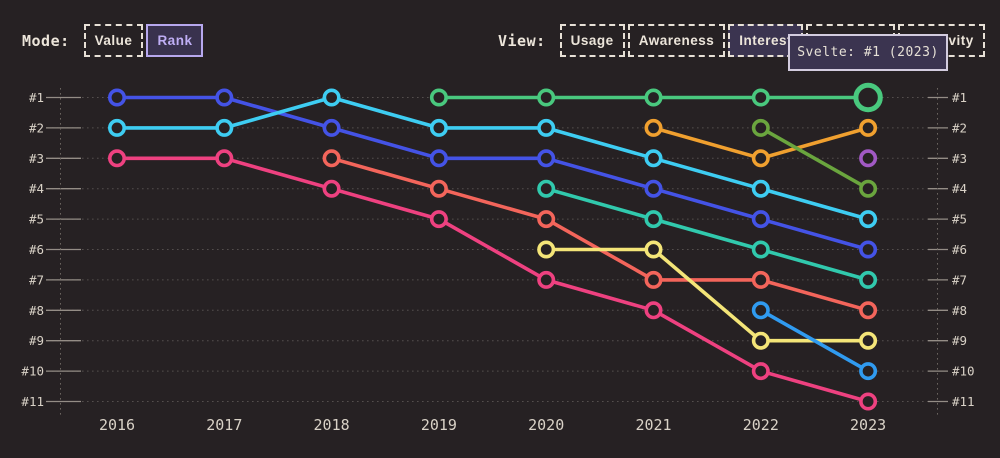  Describe the element at coordinates (36, 249) in the screenshot. I see `left-rank-label-6: #6` at that location.